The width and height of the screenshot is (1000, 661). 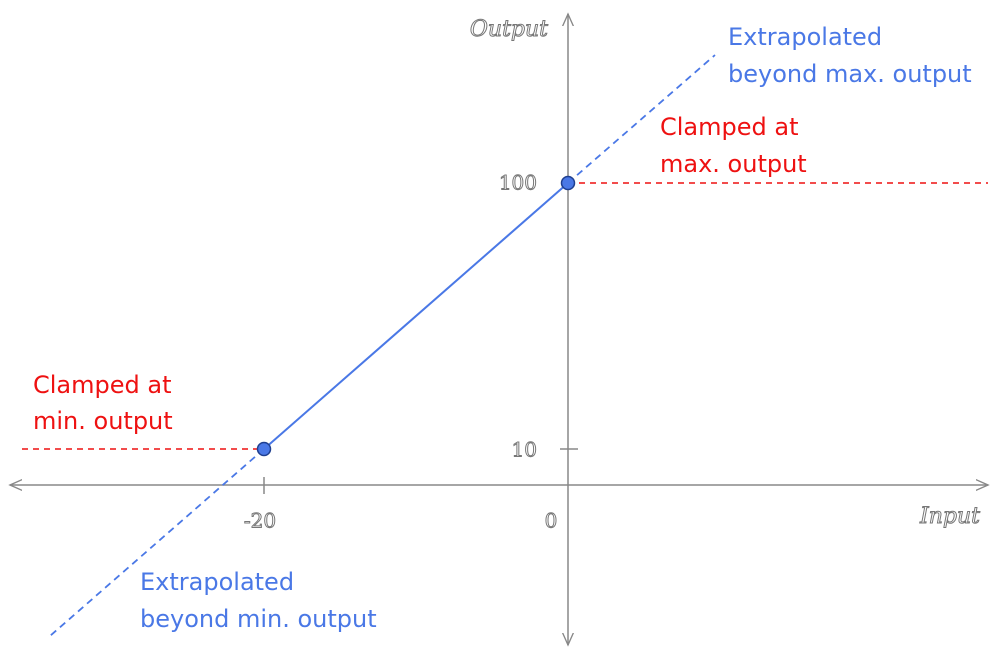 What do you see at coordinates (518, 183) in the screenshot?
I see `y-tick-label: 100` at bounding box center [518, 183].